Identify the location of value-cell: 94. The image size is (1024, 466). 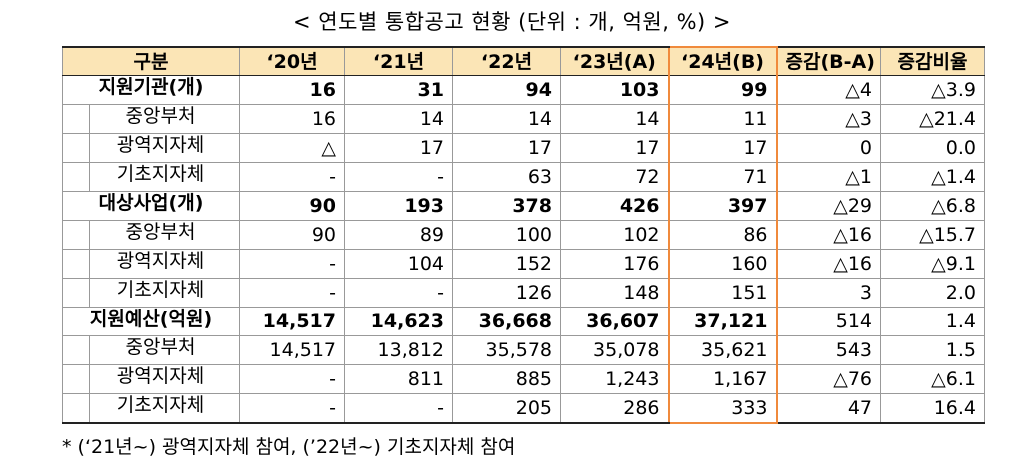
(506, 90).